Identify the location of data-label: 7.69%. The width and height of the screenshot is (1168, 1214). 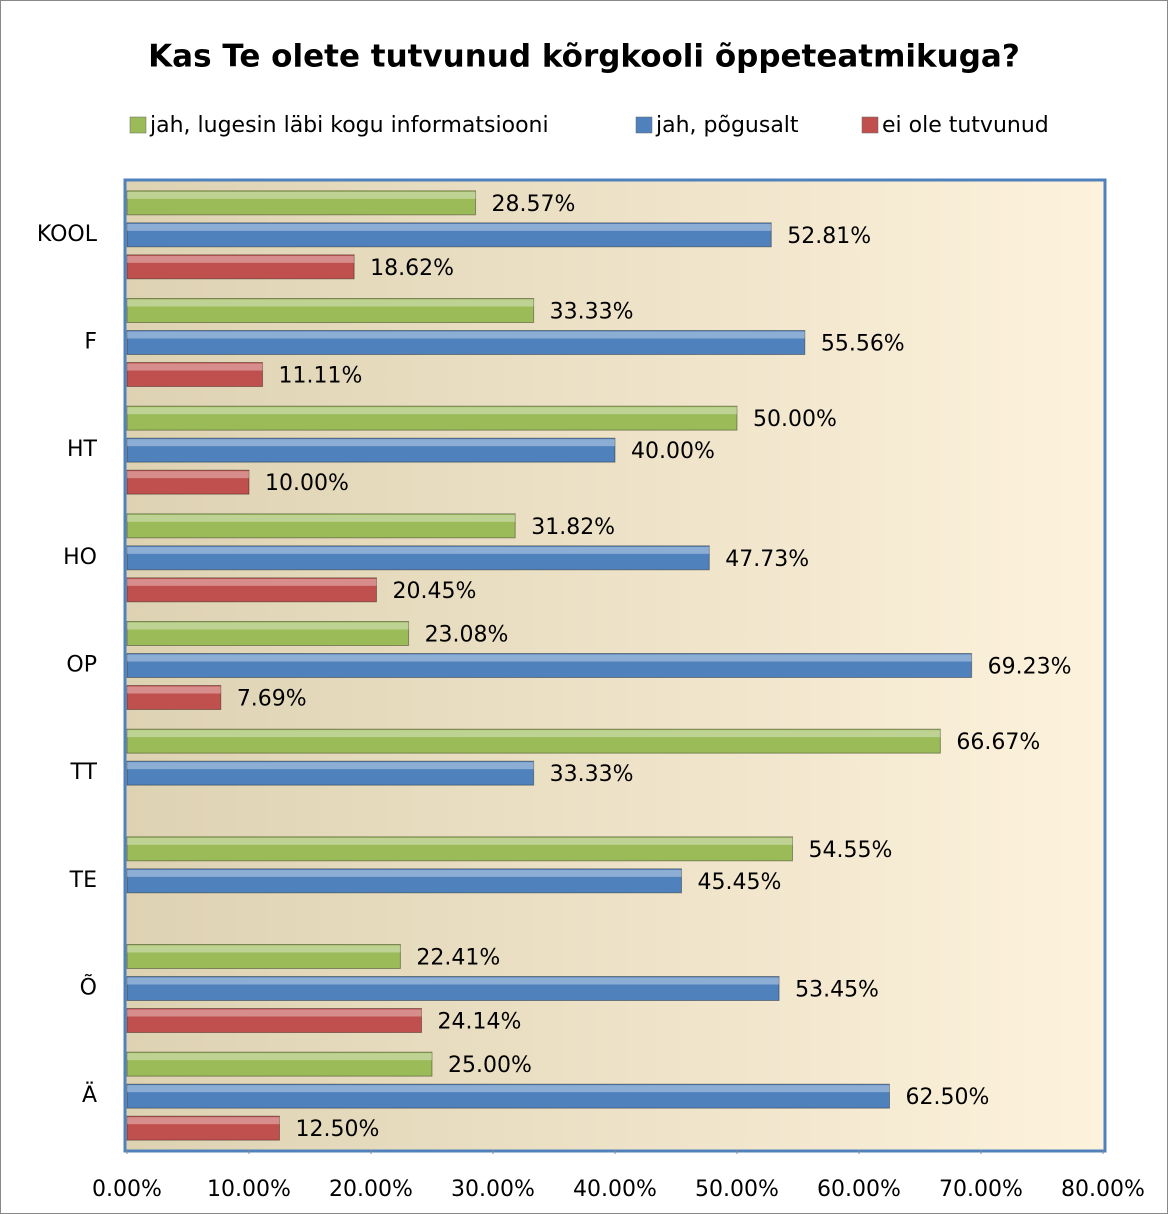
(272, 699).